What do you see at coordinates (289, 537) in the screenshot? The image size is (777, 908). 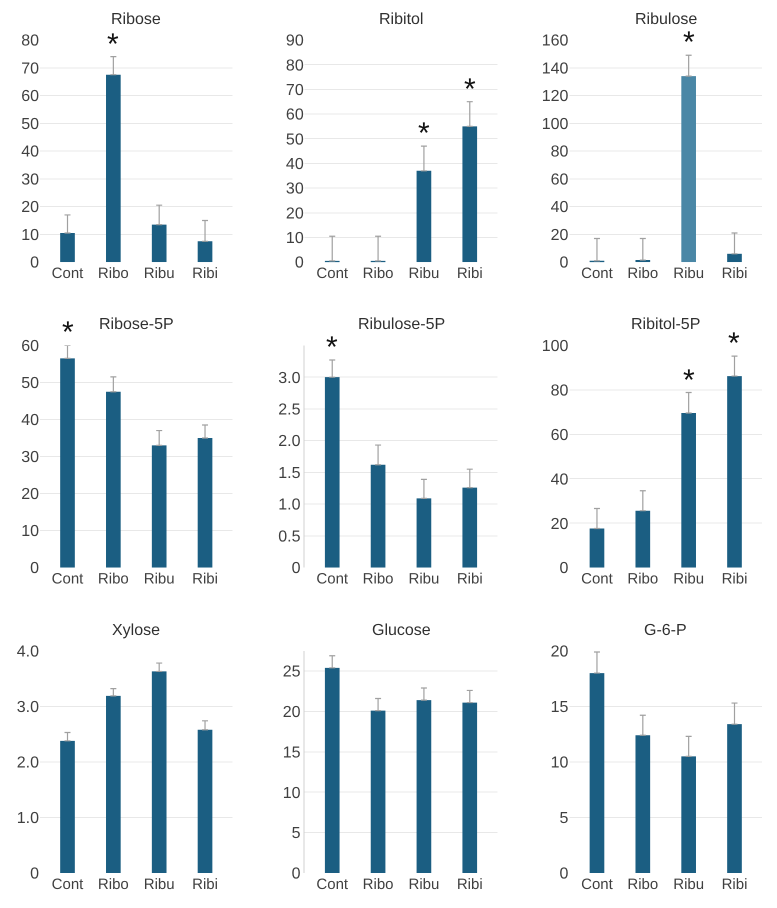 I see `y-tick-label: 0.5` at bounding box center [289, 537].